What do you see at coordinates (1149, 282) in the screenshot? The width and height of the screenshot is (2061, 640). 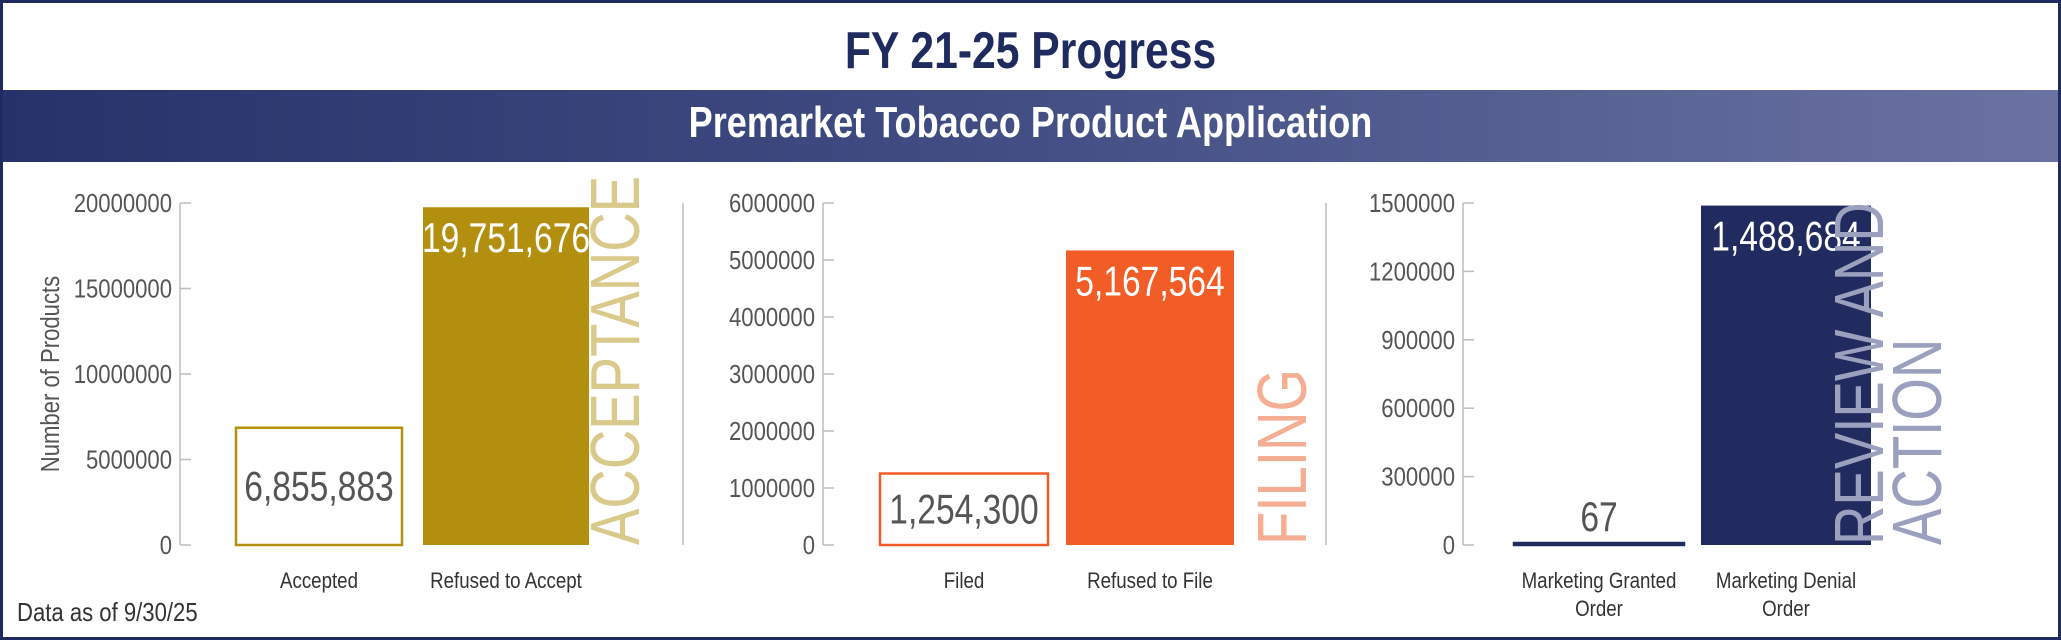 I see `bar-value-label: 5,167,564` at bounding box center [1149, 282].